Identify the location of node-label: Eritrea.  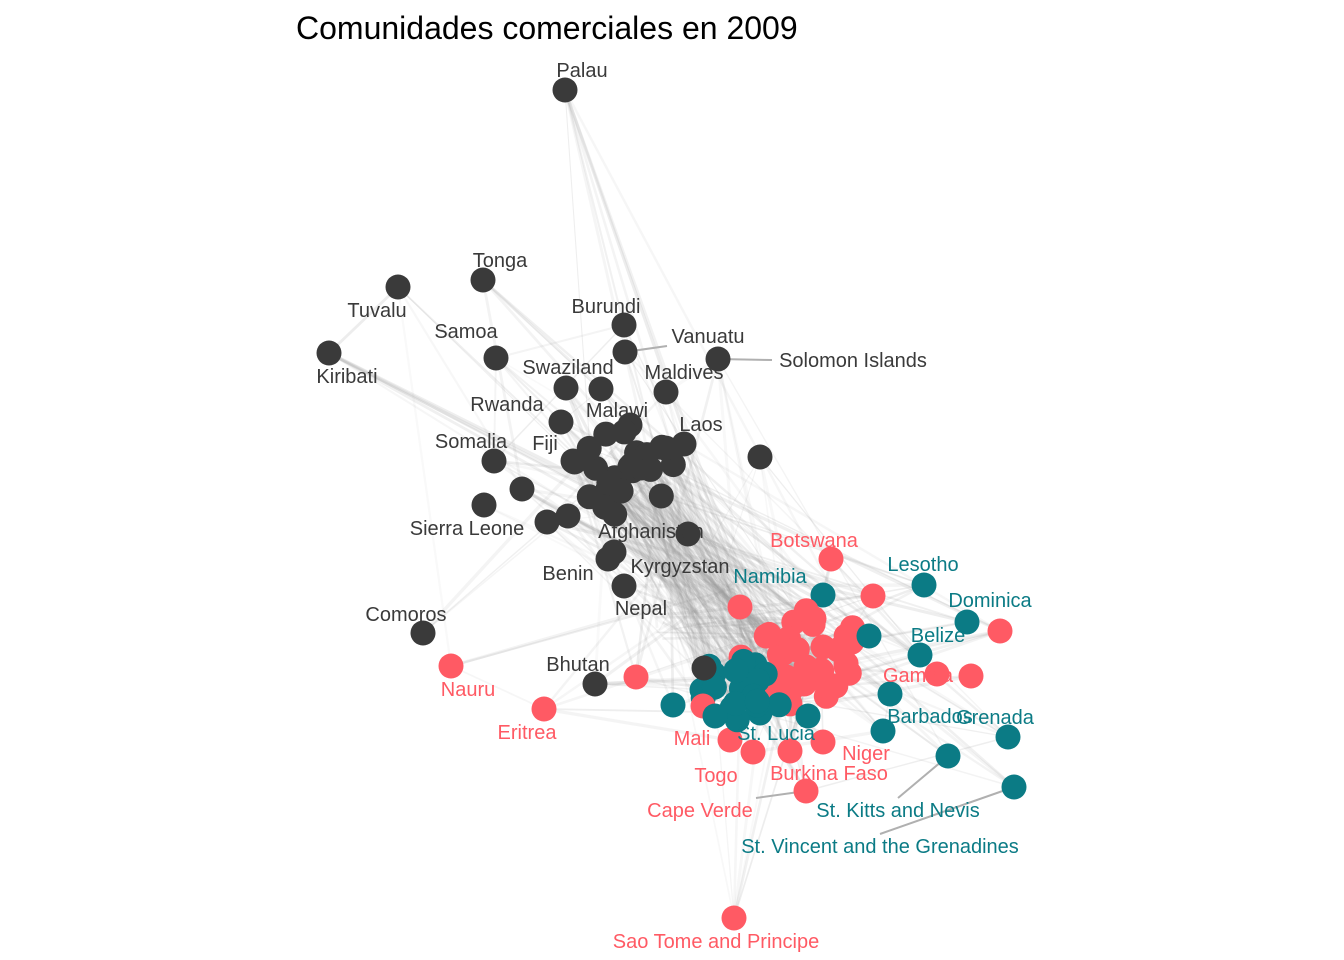
(528, 733).